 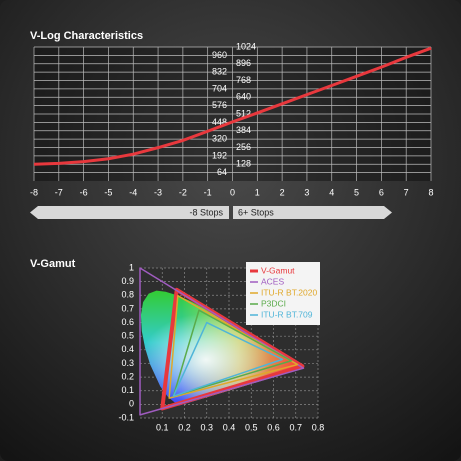 I want to click on x-tick-label: 0.8, so click(x=318, y=427).